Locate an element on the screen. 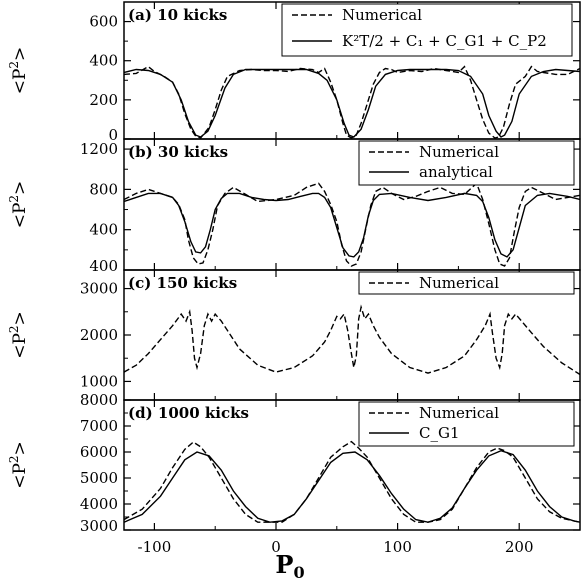  y-tick-label: 1000 is located at coordinates (99, 381).